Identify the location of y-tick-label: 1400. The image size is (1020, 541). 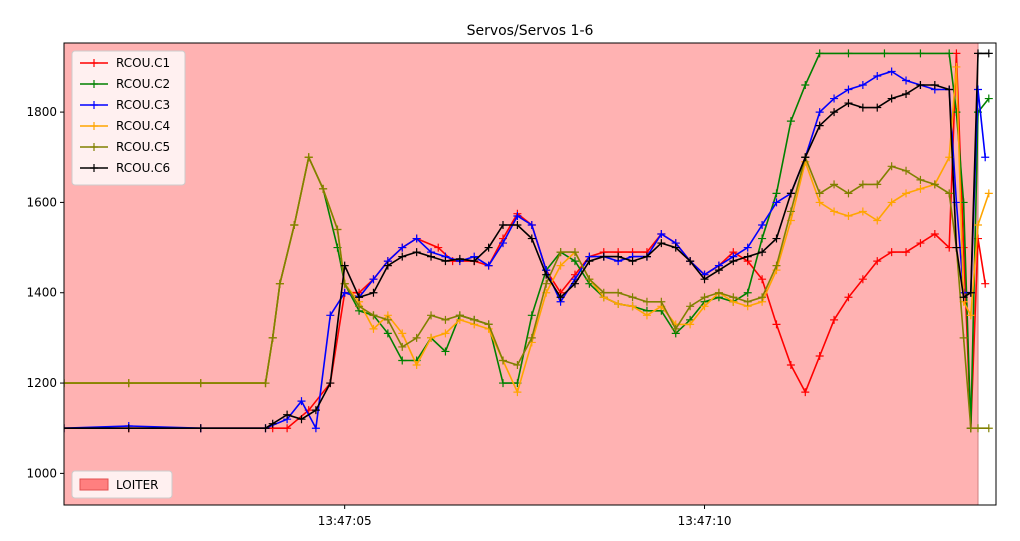
(41, 293).